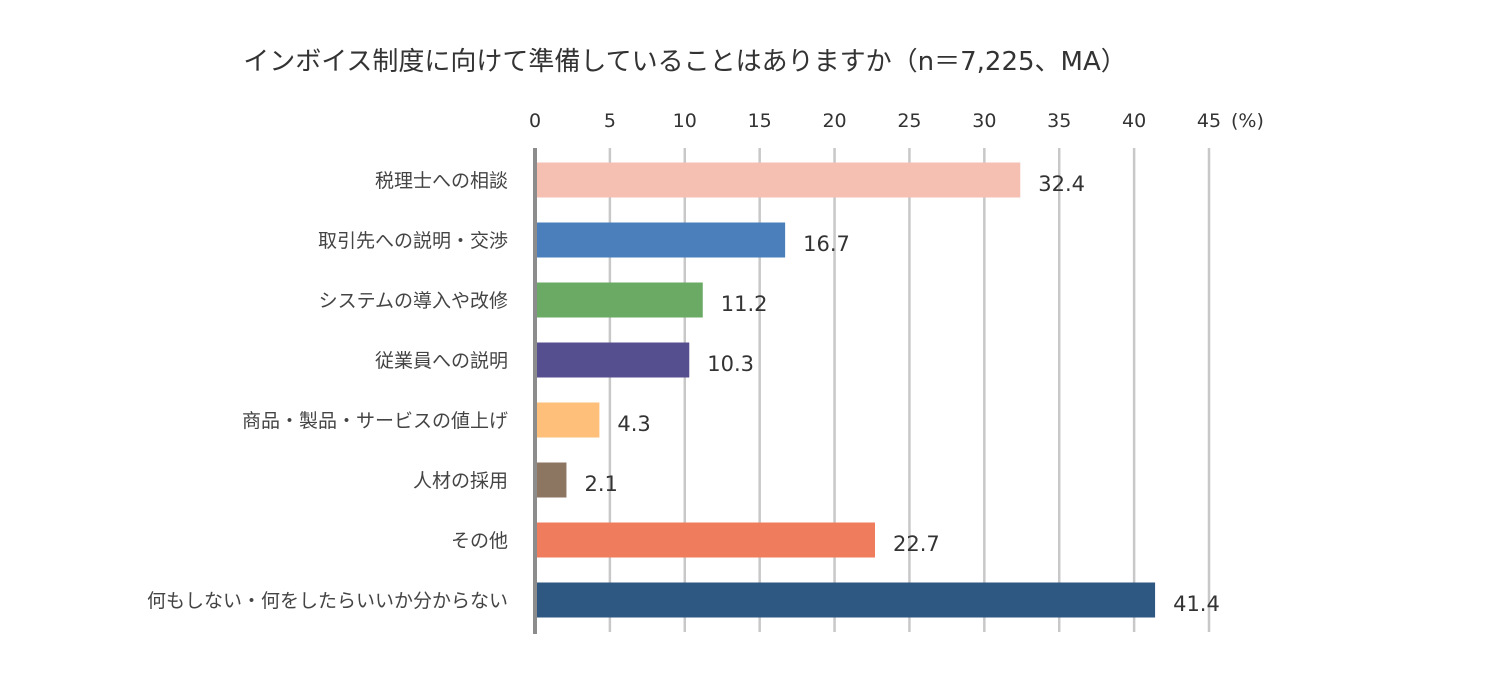 Image resolution: width=1496 pixels, height=680 pixels. Describe the element at coordinates (479, 541) in the screenshot. I see `category-label: その他` at that location.